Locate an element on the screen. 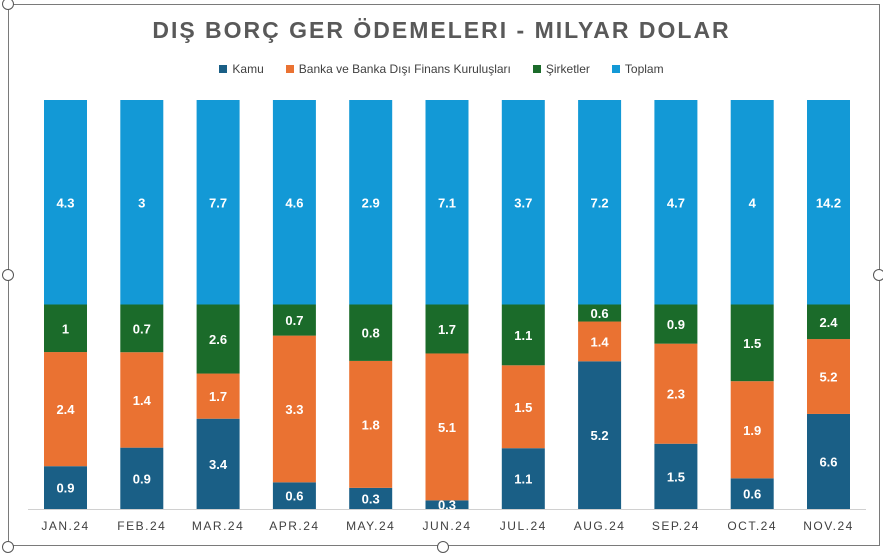 This screenshot has width=883, height=553. chart-title: DIŞ BORÇ GER ÖDEMELERI - MILYAR DOLAR is located at coordinates (441, 30).